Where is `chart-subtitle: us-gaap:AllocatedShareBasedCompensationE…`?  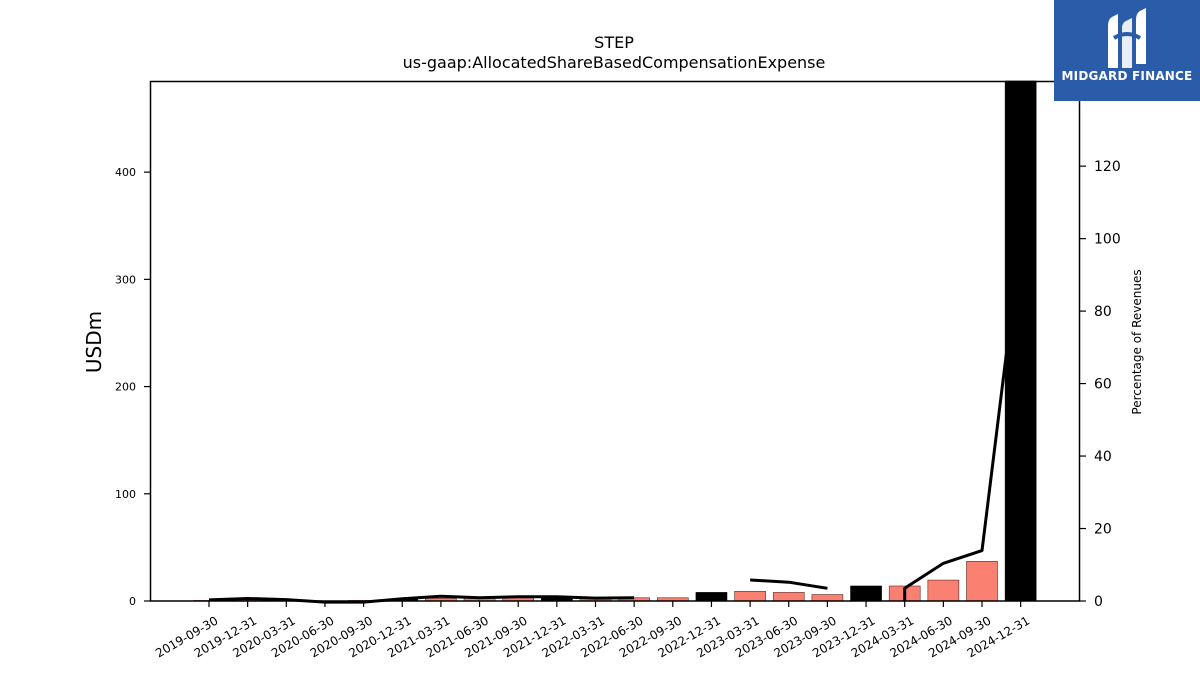 chart-subtitle: us-gaap:AllocatedShareBasedCompensationE… is located at coordinates (614, 62).